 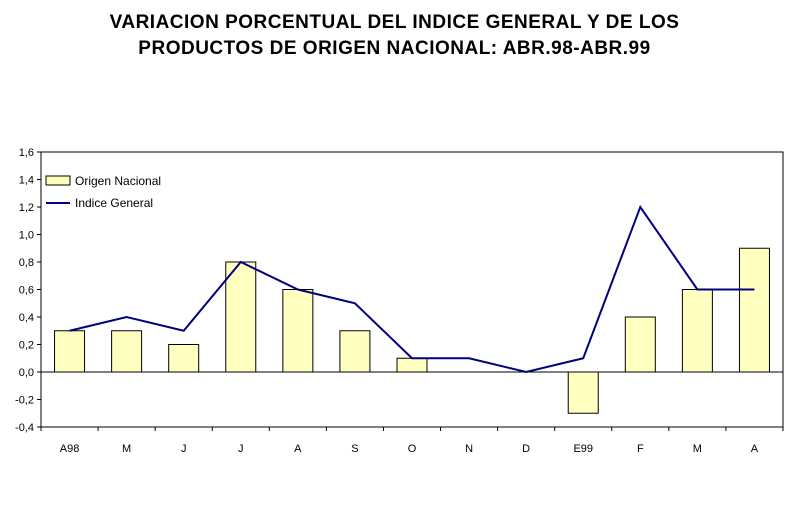 I want to click on x-tick-label: F, so click(x=640, y=449).